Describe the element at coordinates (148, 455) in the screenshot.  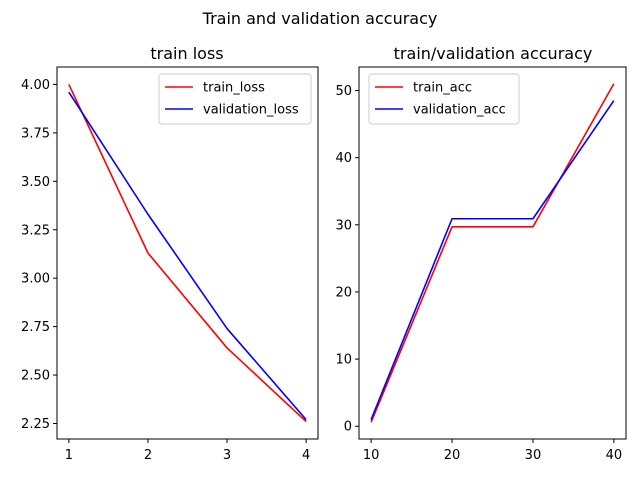
I see `x-tick-label: 2` at that location.